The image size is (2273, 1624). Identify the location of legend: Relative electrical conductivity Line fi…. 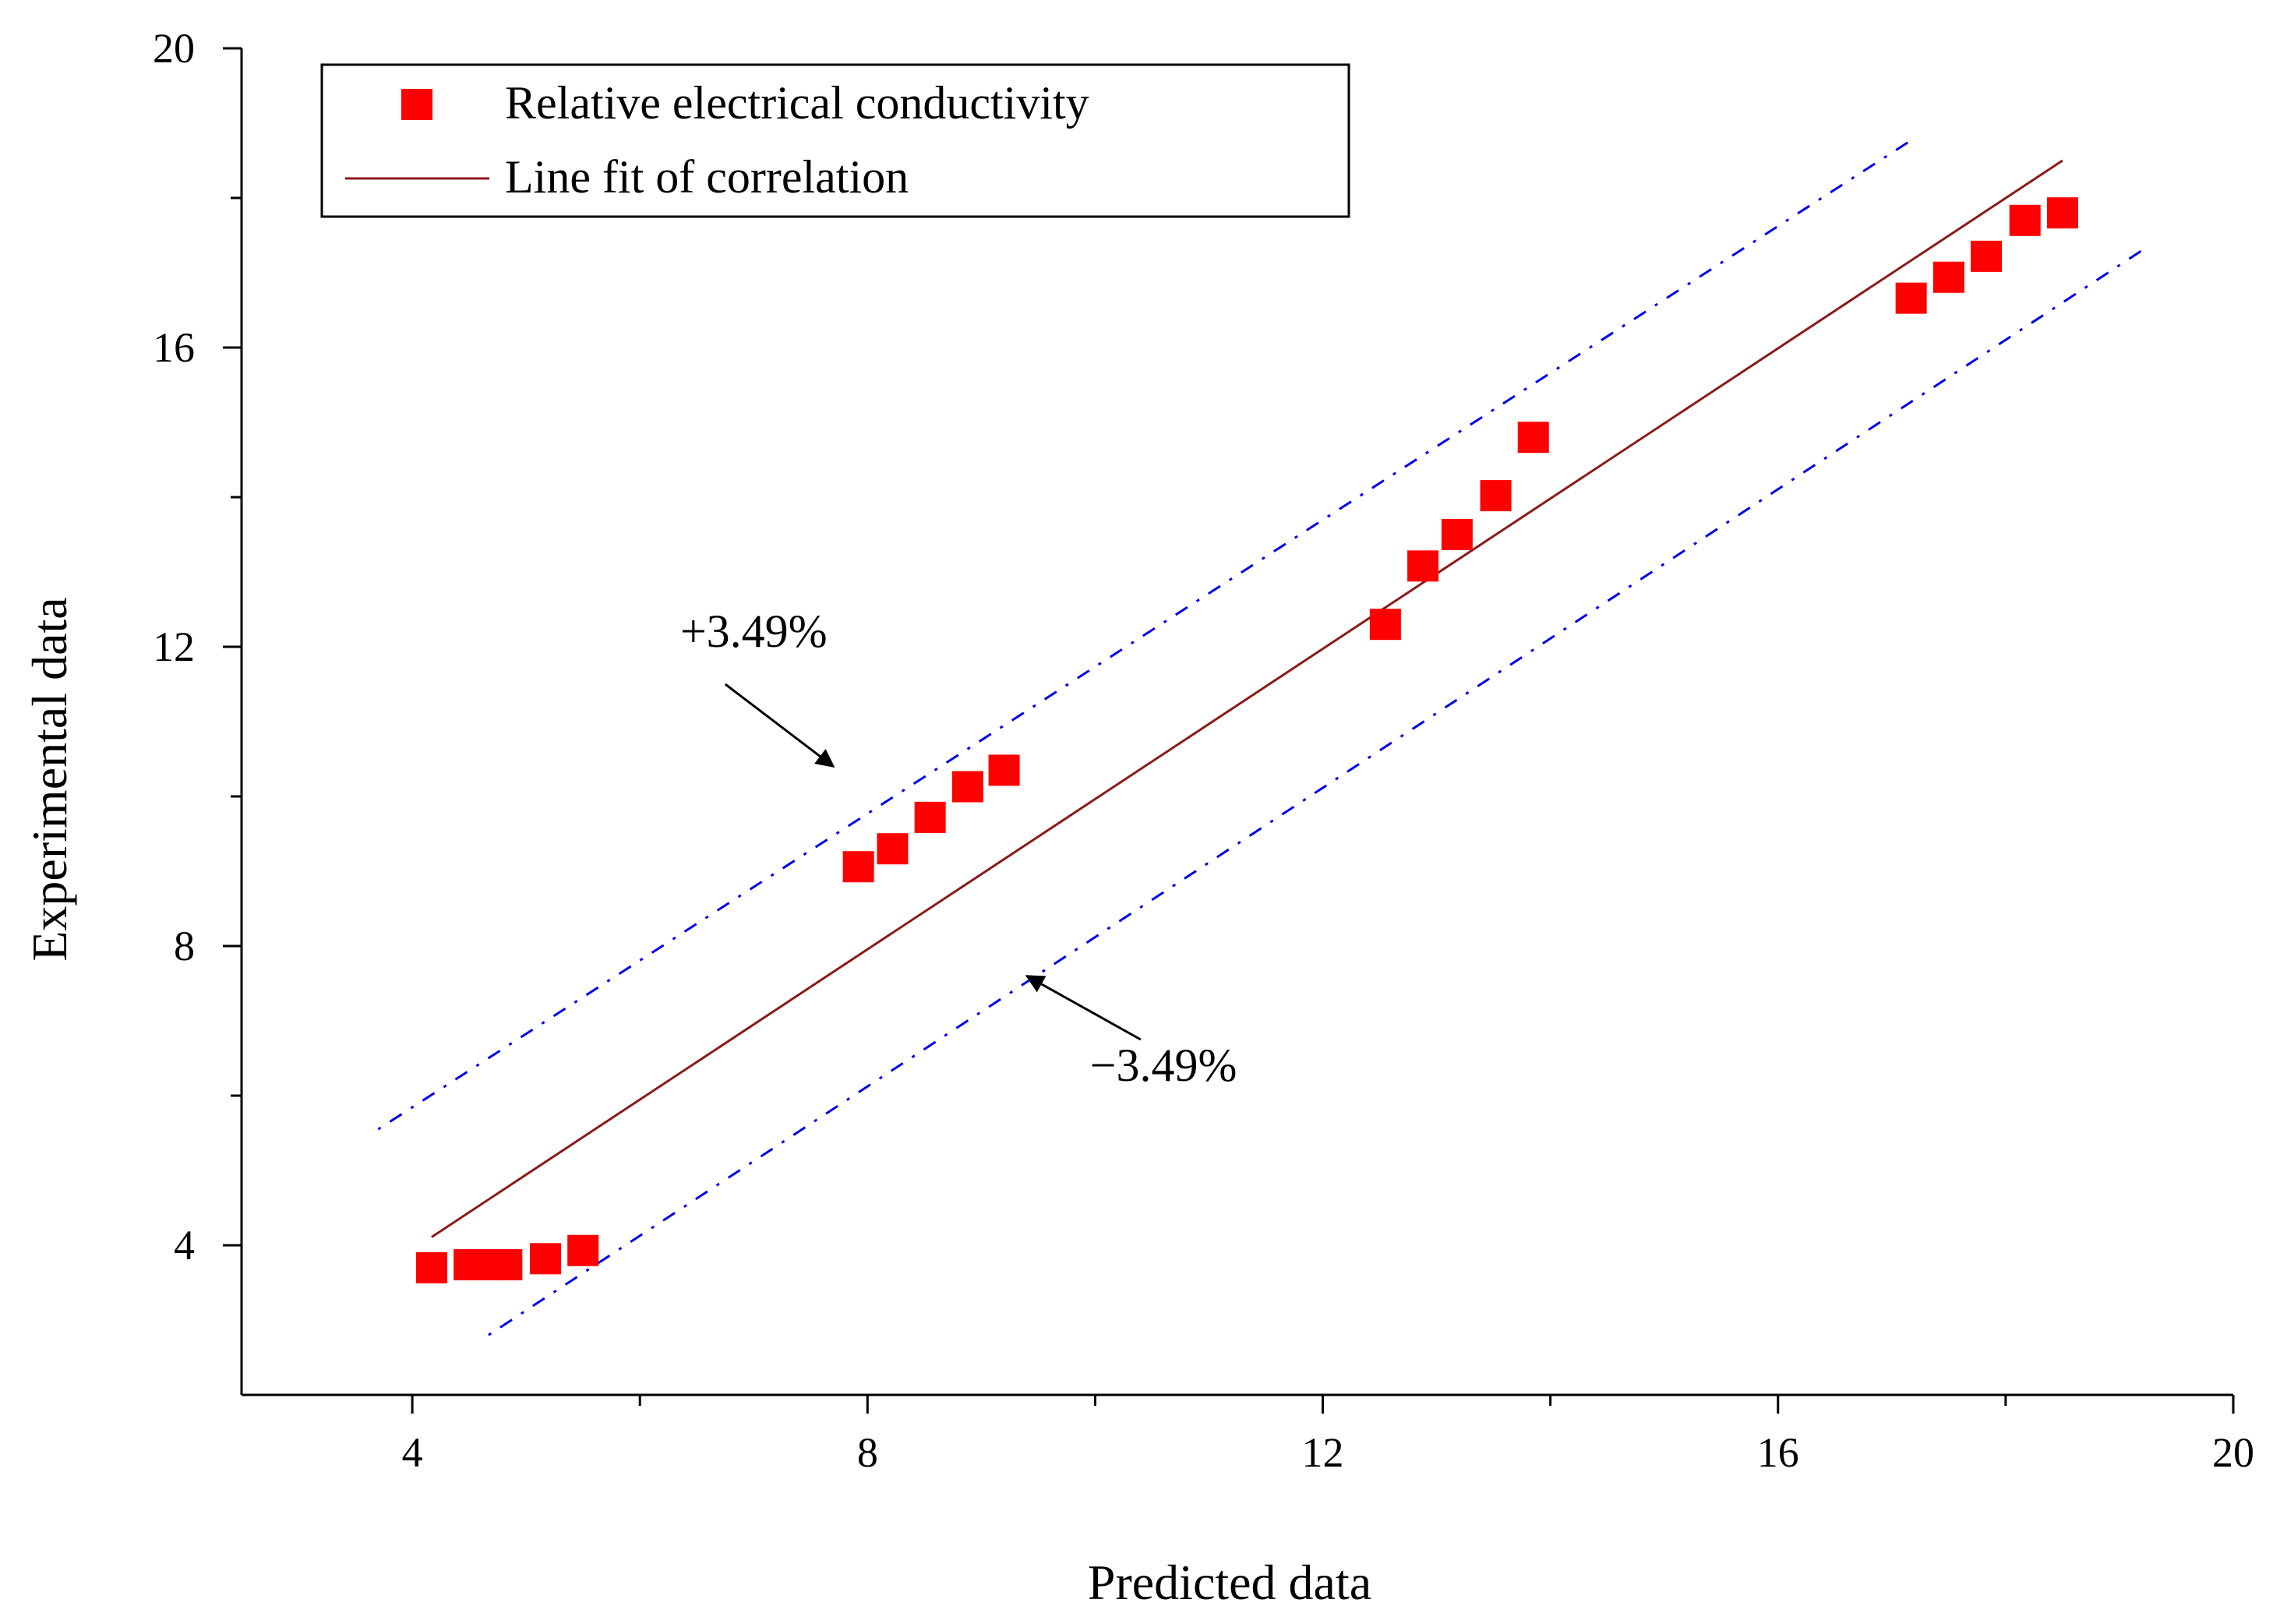
(835, 140).